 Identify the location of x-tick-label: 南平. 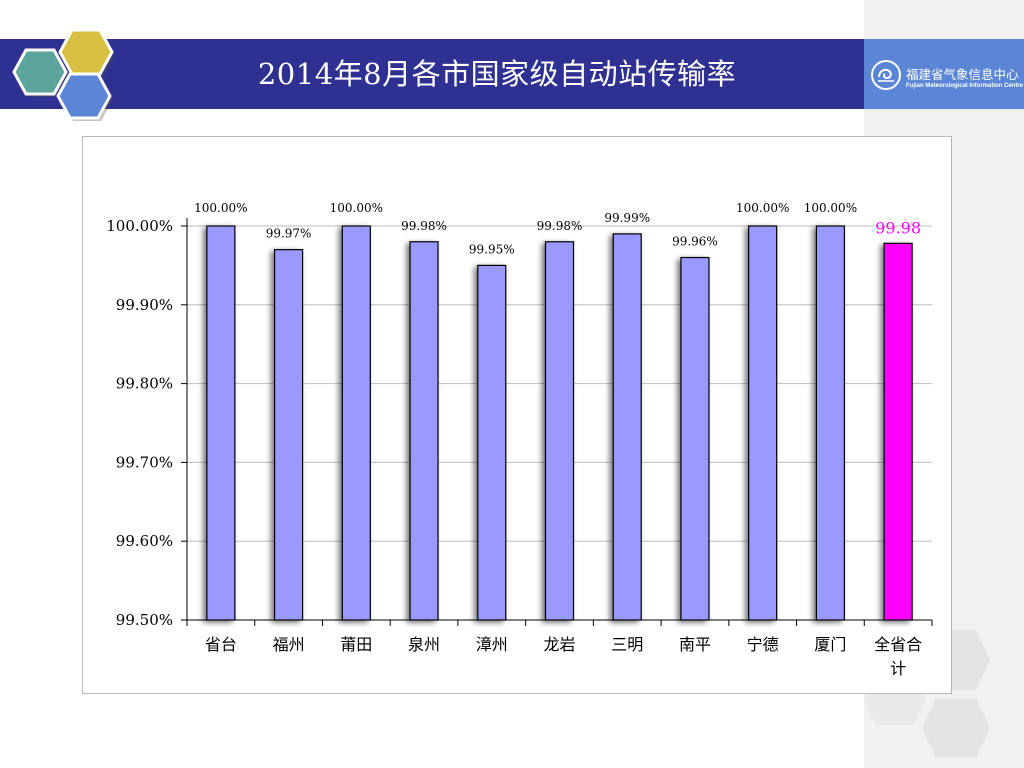
(695, 644).